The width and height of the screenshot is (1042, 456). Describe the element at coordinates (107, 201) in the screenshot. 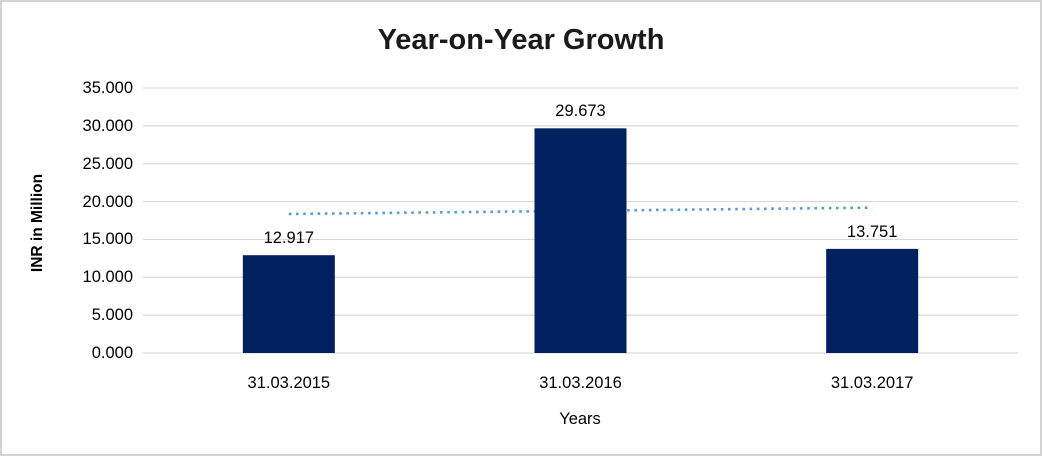

I see `y-tick-label: 20.000` at that location.